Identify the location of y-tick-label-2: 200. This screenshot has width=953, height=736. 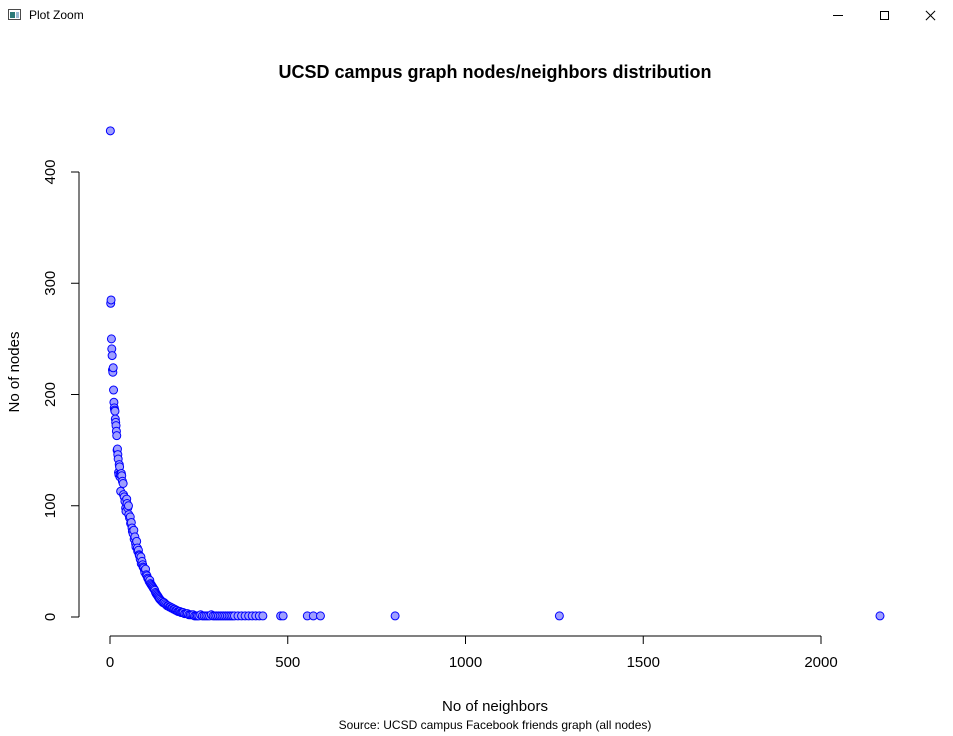
(50, 394).